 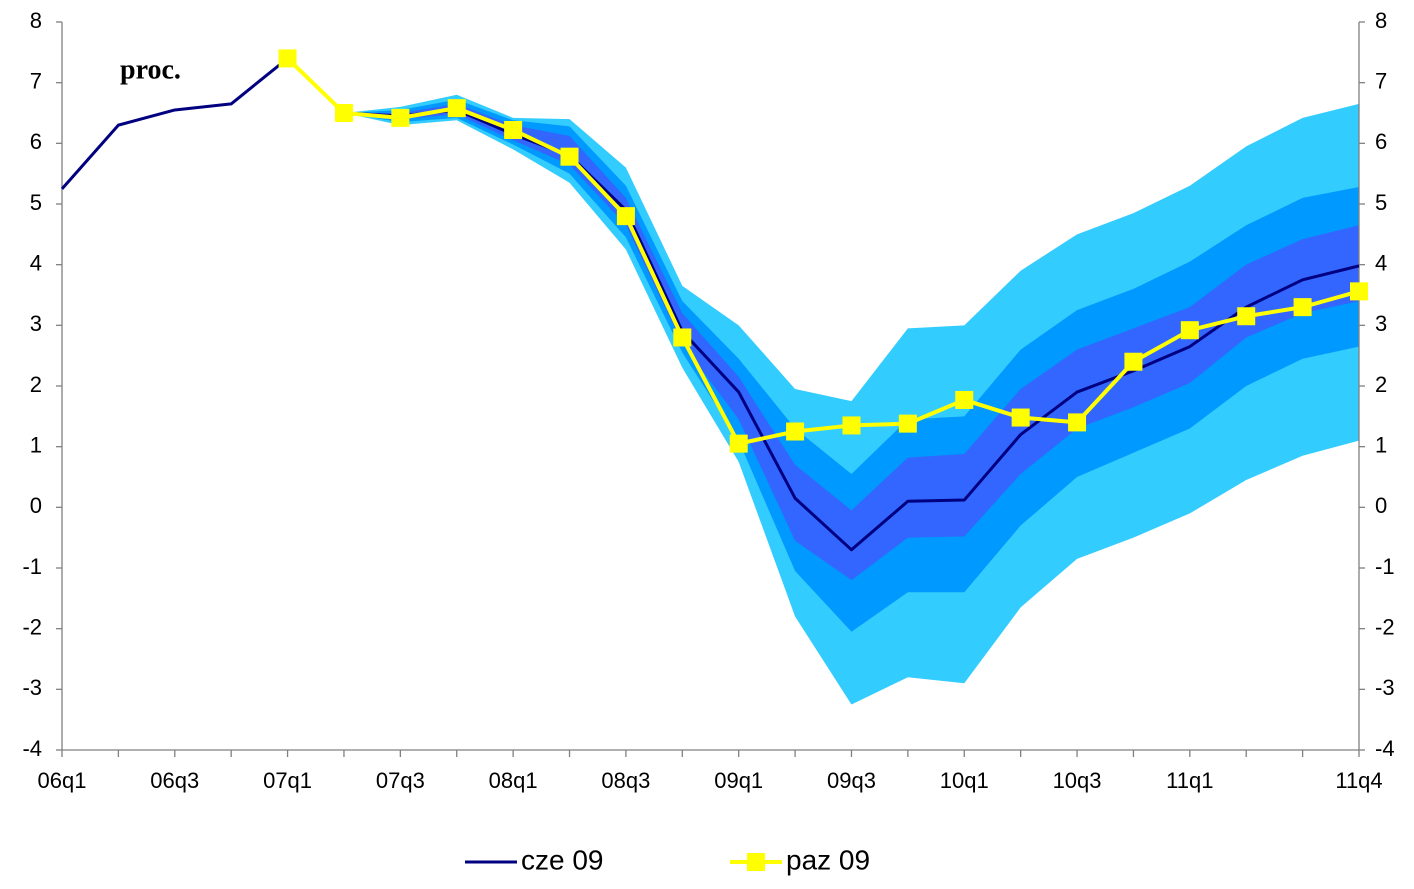 I want to click on y-tick-label: 3, so click(x=36, y=323).